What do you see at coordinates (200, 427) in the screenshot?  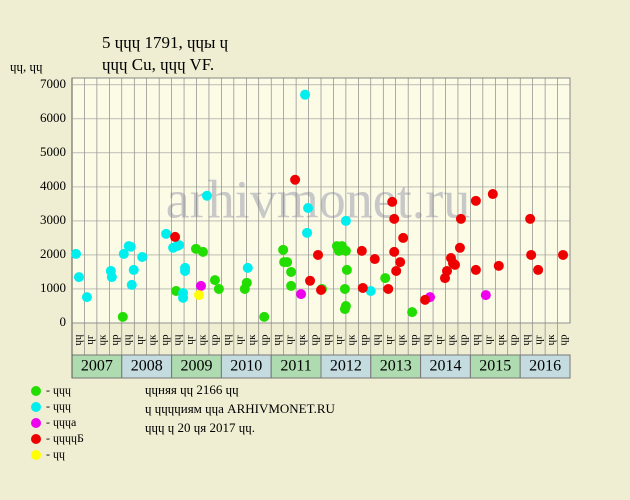 I see `note: ɥɥɥ ɥ 20 ɥя 2017 ɥɥ.` at bounding box center [200, 427].